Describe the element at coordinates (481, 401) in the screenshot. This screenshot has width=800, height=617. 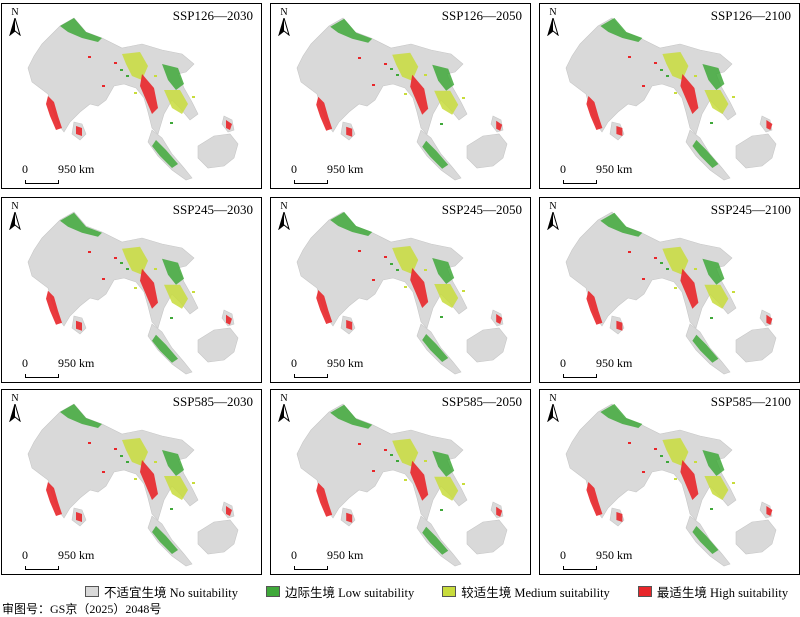
I see `panel-title: SSP585—2050` at that location.